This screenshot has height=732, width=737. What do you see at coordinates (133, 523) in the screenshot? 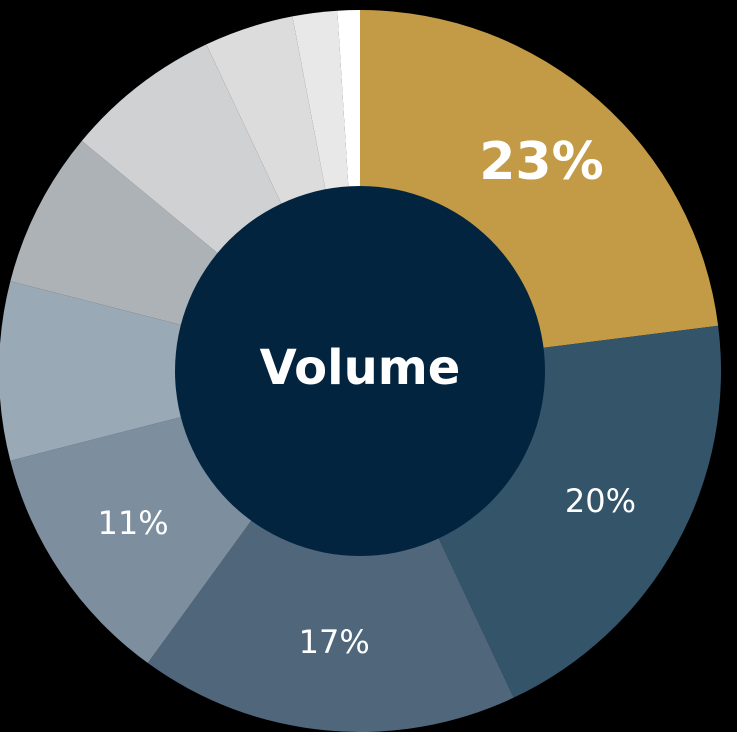
I see `value-label: 11%` at bounding box center [133, 523].